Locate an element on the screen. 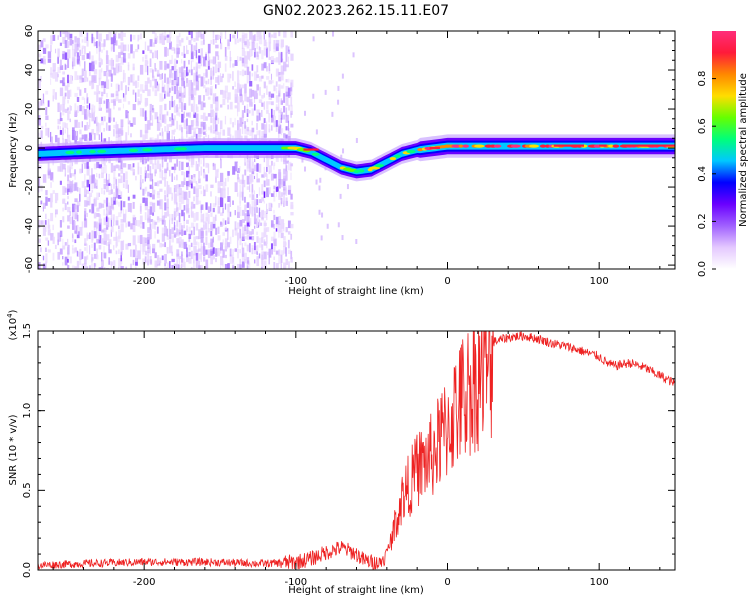 This screenshot has height=604, width=750. snr-y-tick-label: 1.0 is located at coordinates (27, 411).